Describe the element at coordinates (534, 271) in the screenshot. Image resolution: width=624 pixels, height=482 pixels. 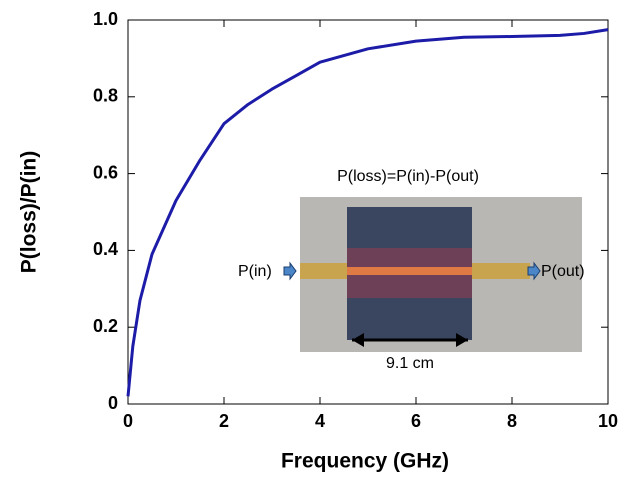
I see `output-arrow` at that location.